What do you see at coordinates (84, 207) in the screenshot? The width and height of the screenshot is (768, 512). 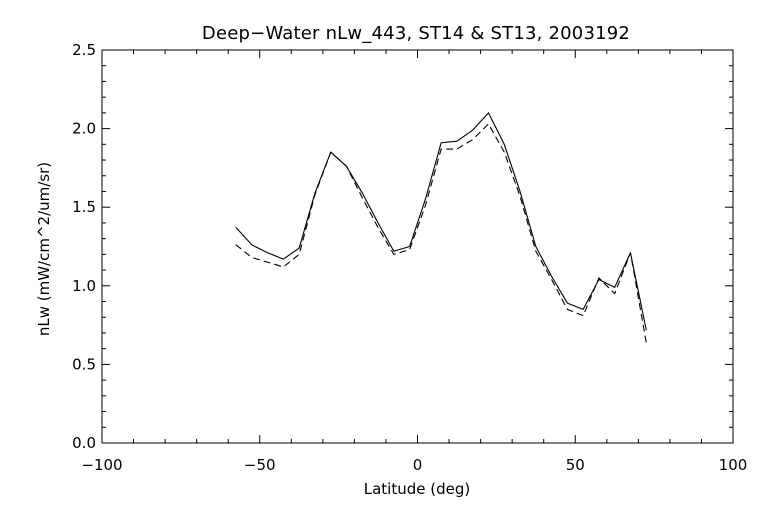 I see `y-tick-label: 1.5` at bounding box center [84, 207].